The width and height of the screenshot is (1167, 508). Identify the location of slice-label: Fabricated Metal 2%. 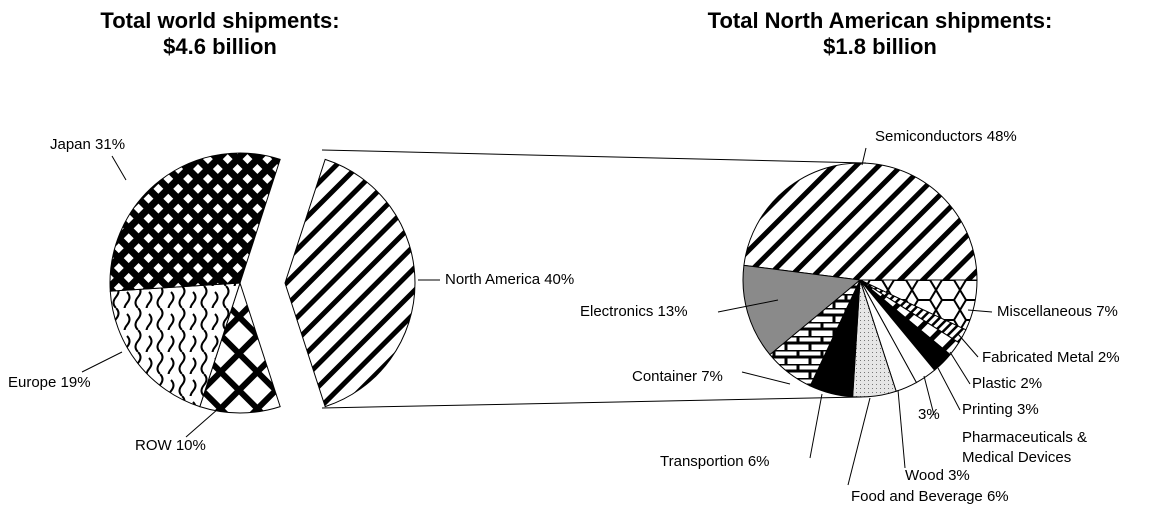
(1051, 358).